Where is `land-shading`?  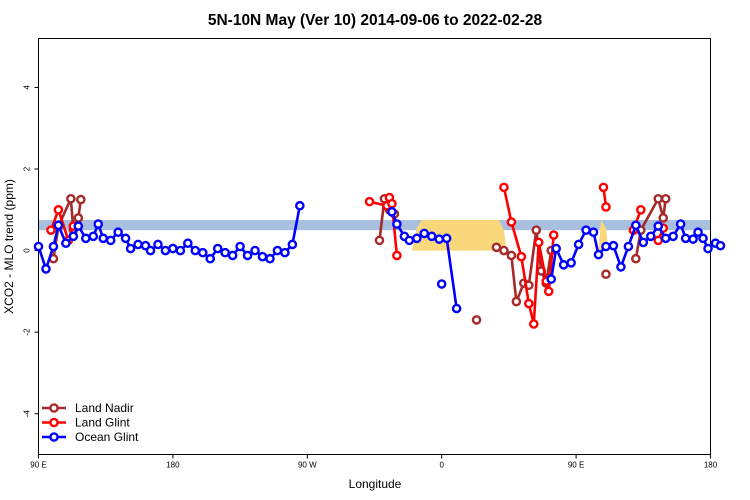
land-shading is located at coordinates (510, 235).